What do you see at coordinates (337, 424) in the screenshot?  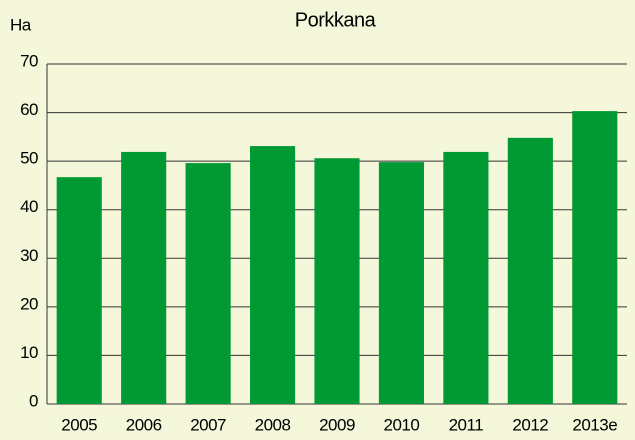 I see `x-tick-label: 2009` at bounding box center [337, 424].